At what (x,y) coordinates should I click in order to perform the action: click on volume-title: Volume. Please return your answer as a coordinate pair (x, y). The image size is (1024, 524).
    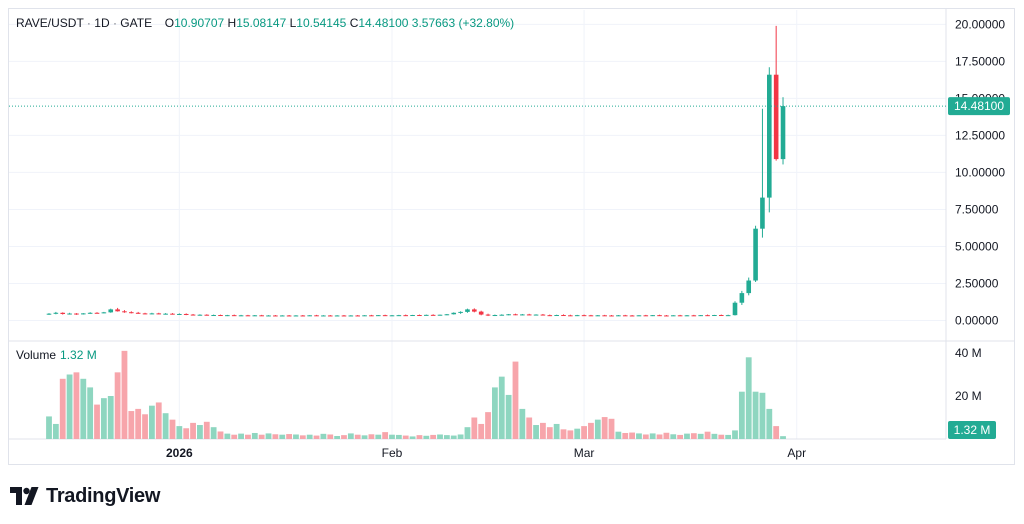
    Looking at the image, I should click on (36, 355).